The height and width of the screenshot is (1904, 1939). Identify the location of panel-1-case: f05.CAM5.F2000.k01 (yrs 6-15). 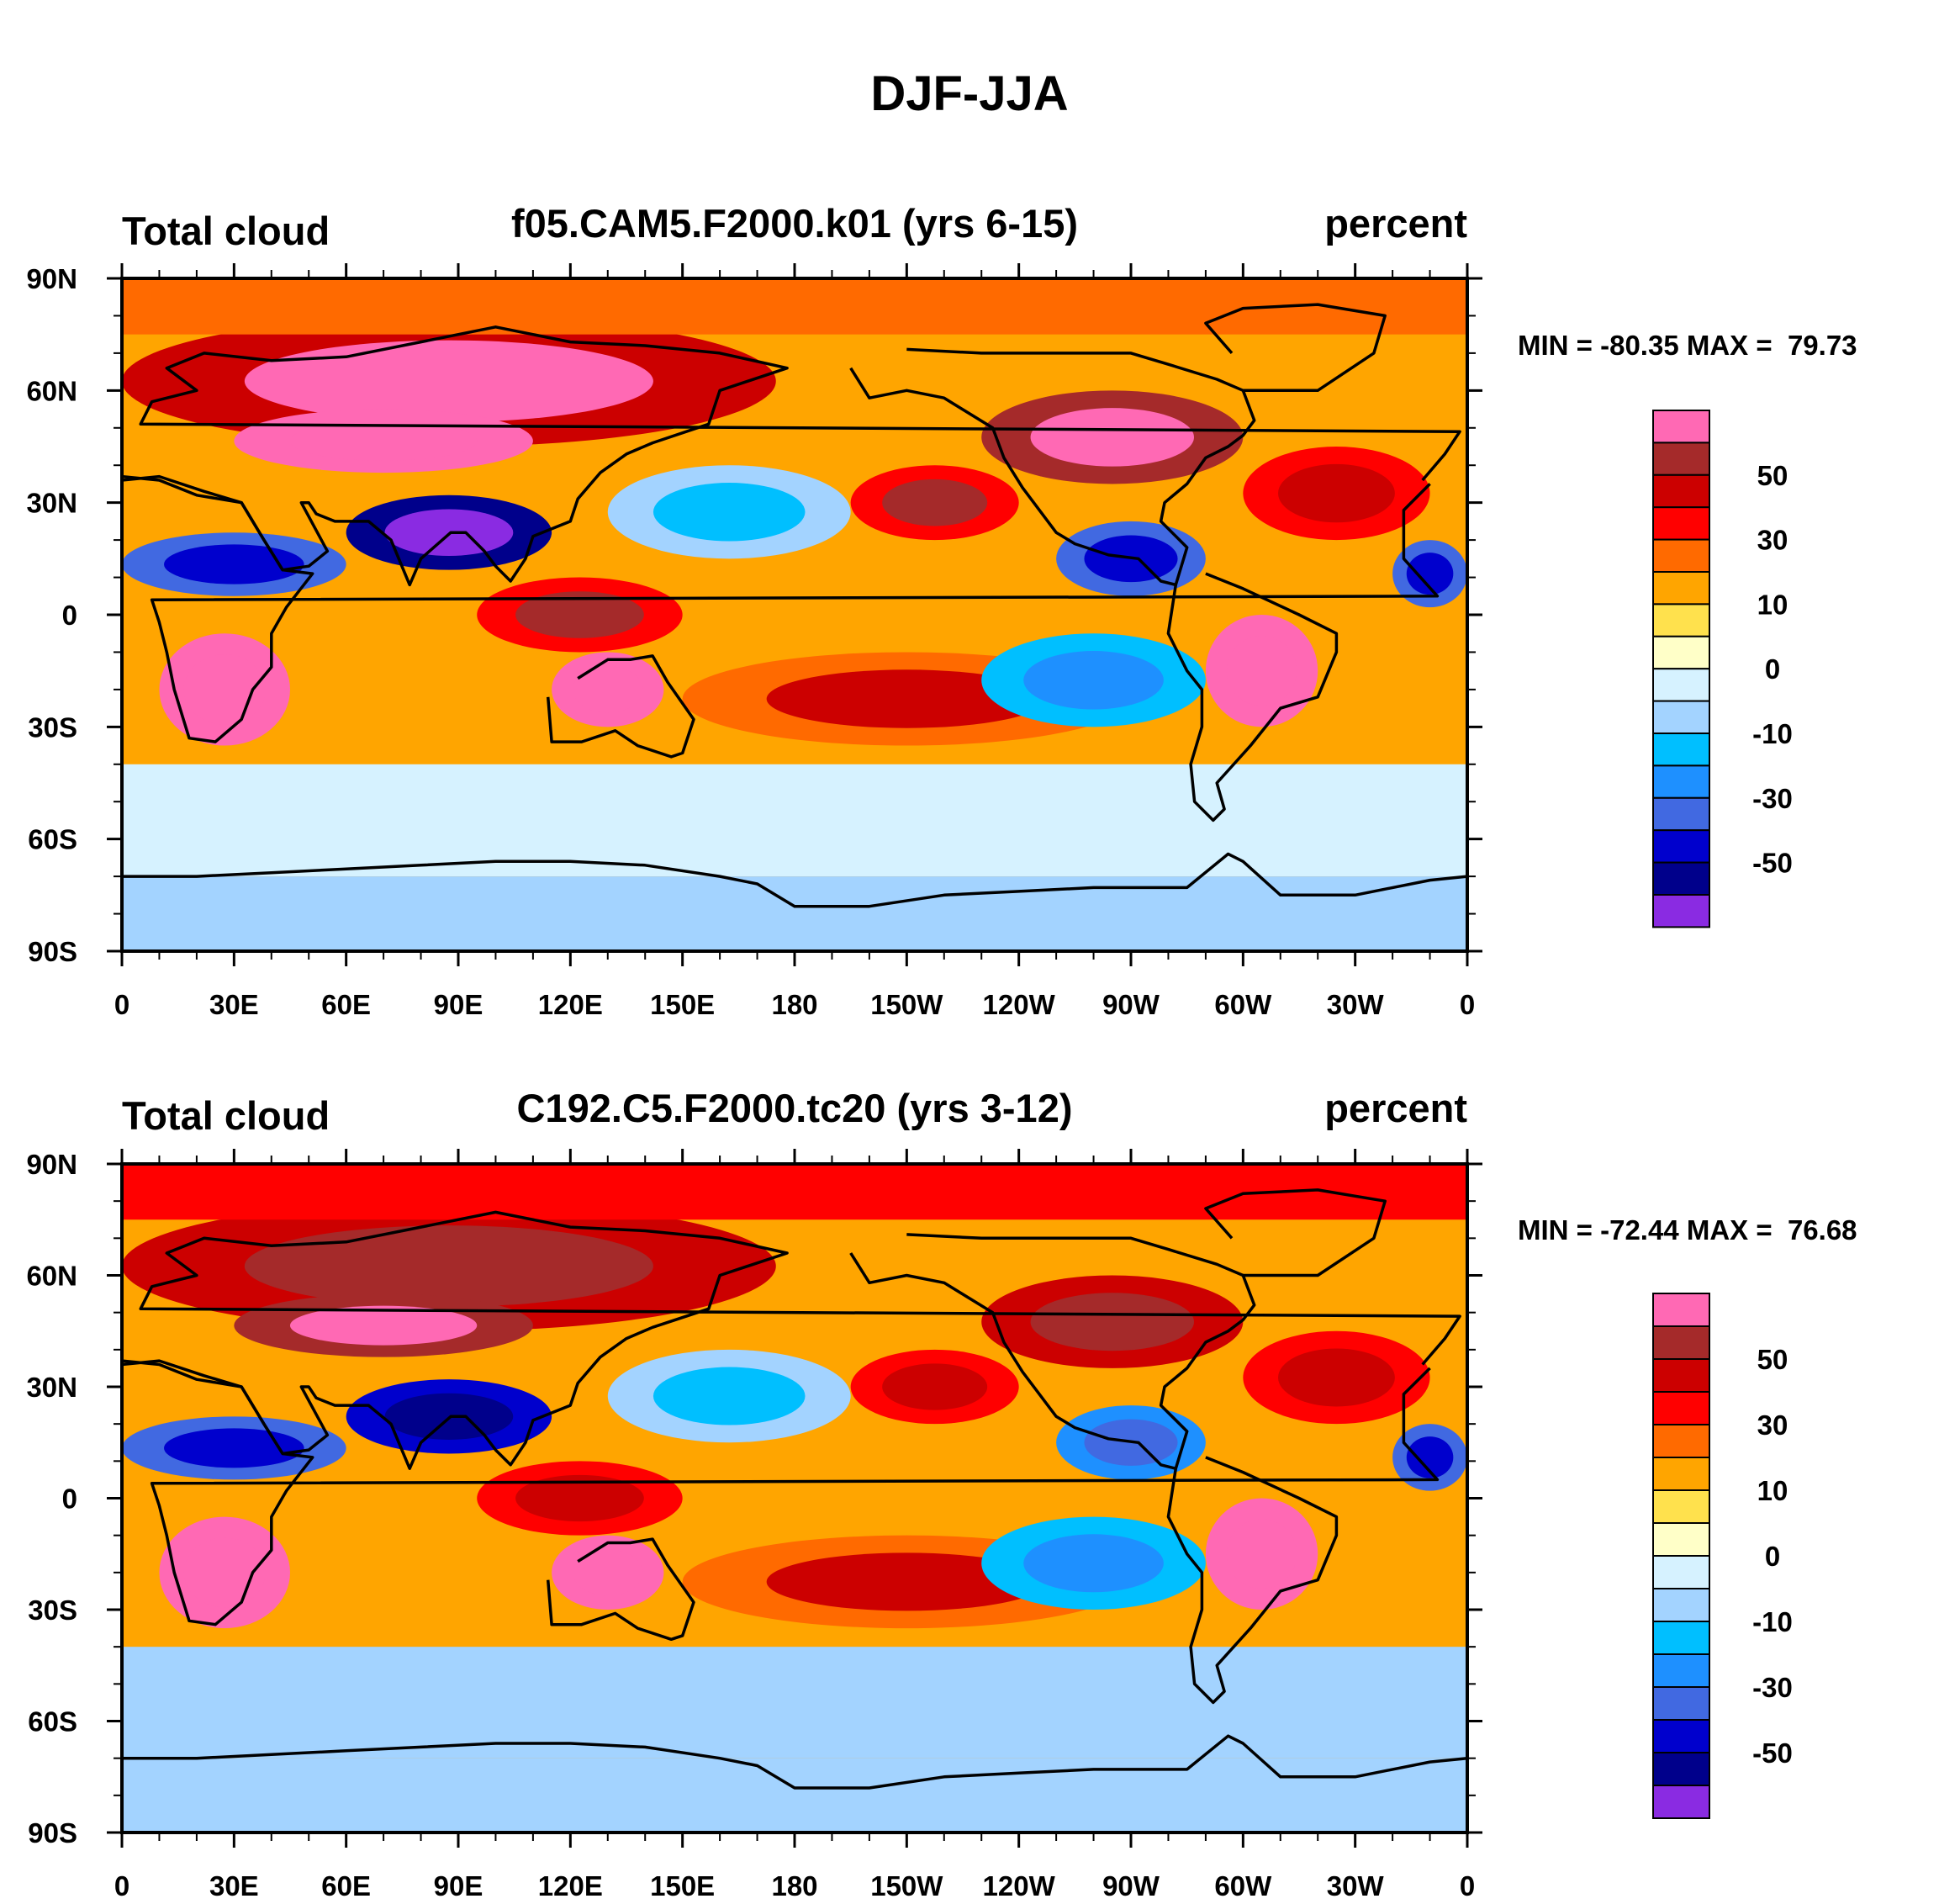
(794, 224).